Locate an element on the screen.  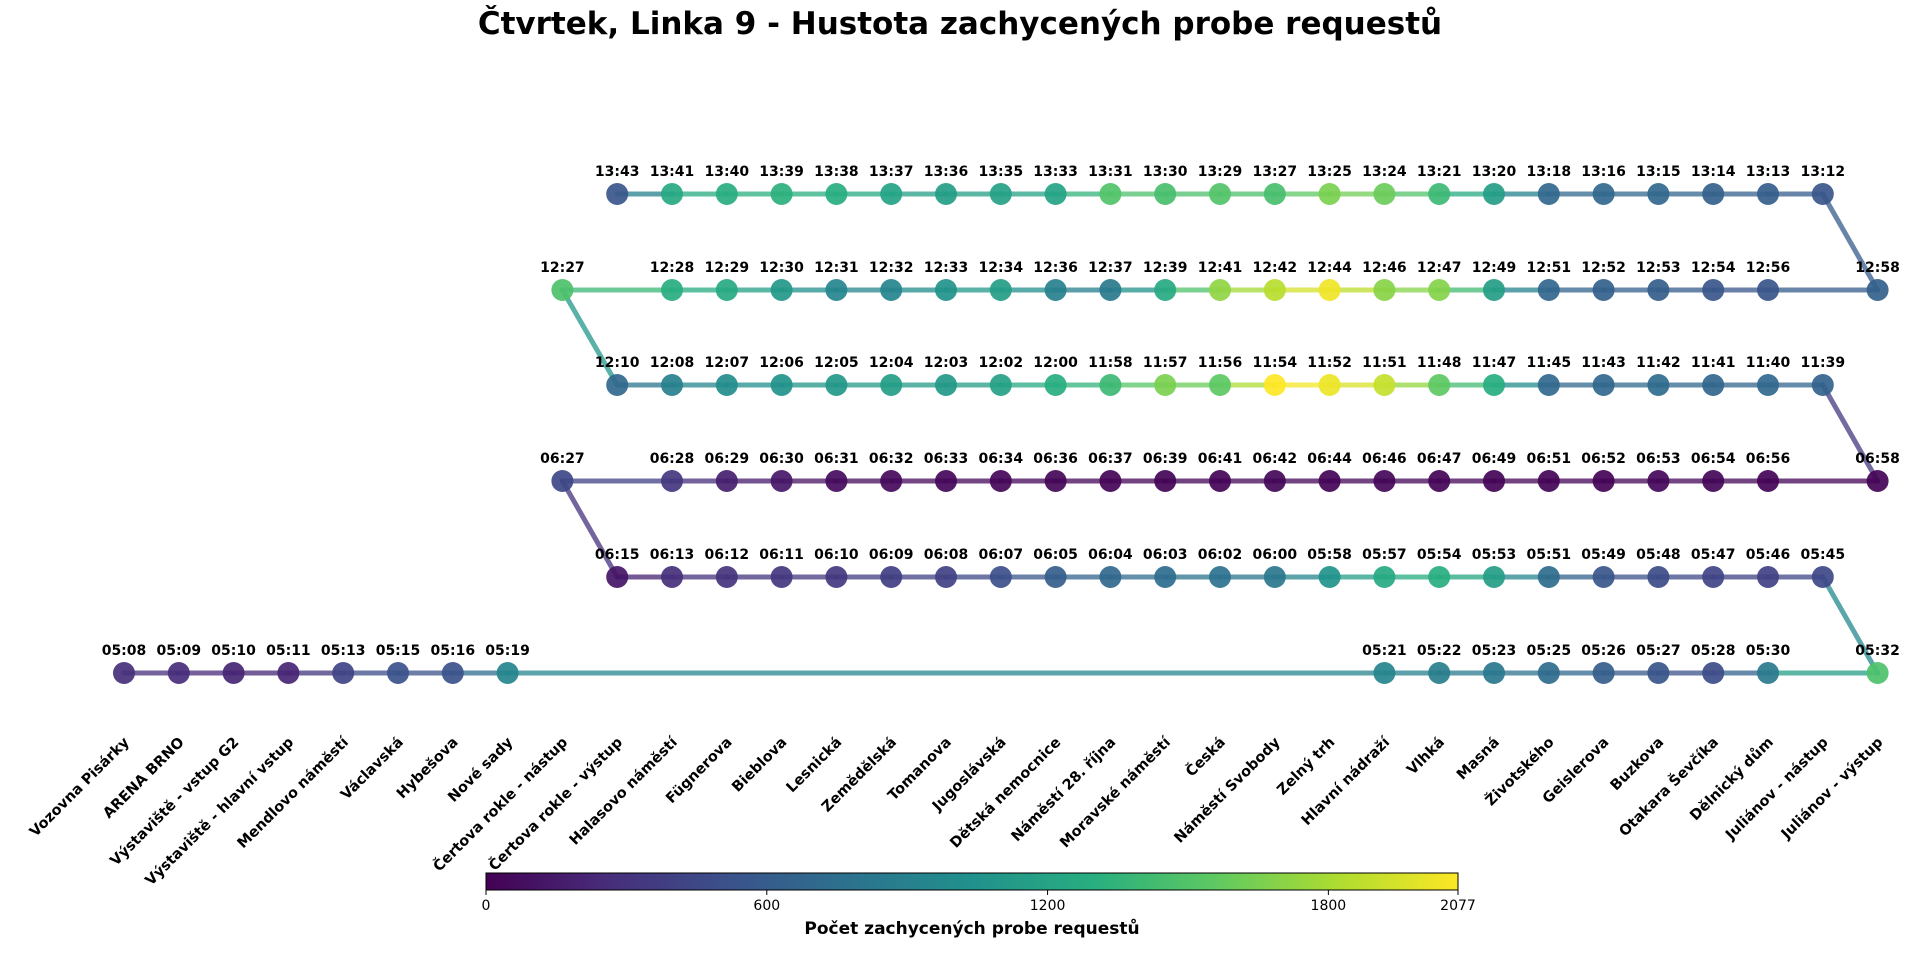
time-label: 11:43 is located at coordinates (1603, 363).